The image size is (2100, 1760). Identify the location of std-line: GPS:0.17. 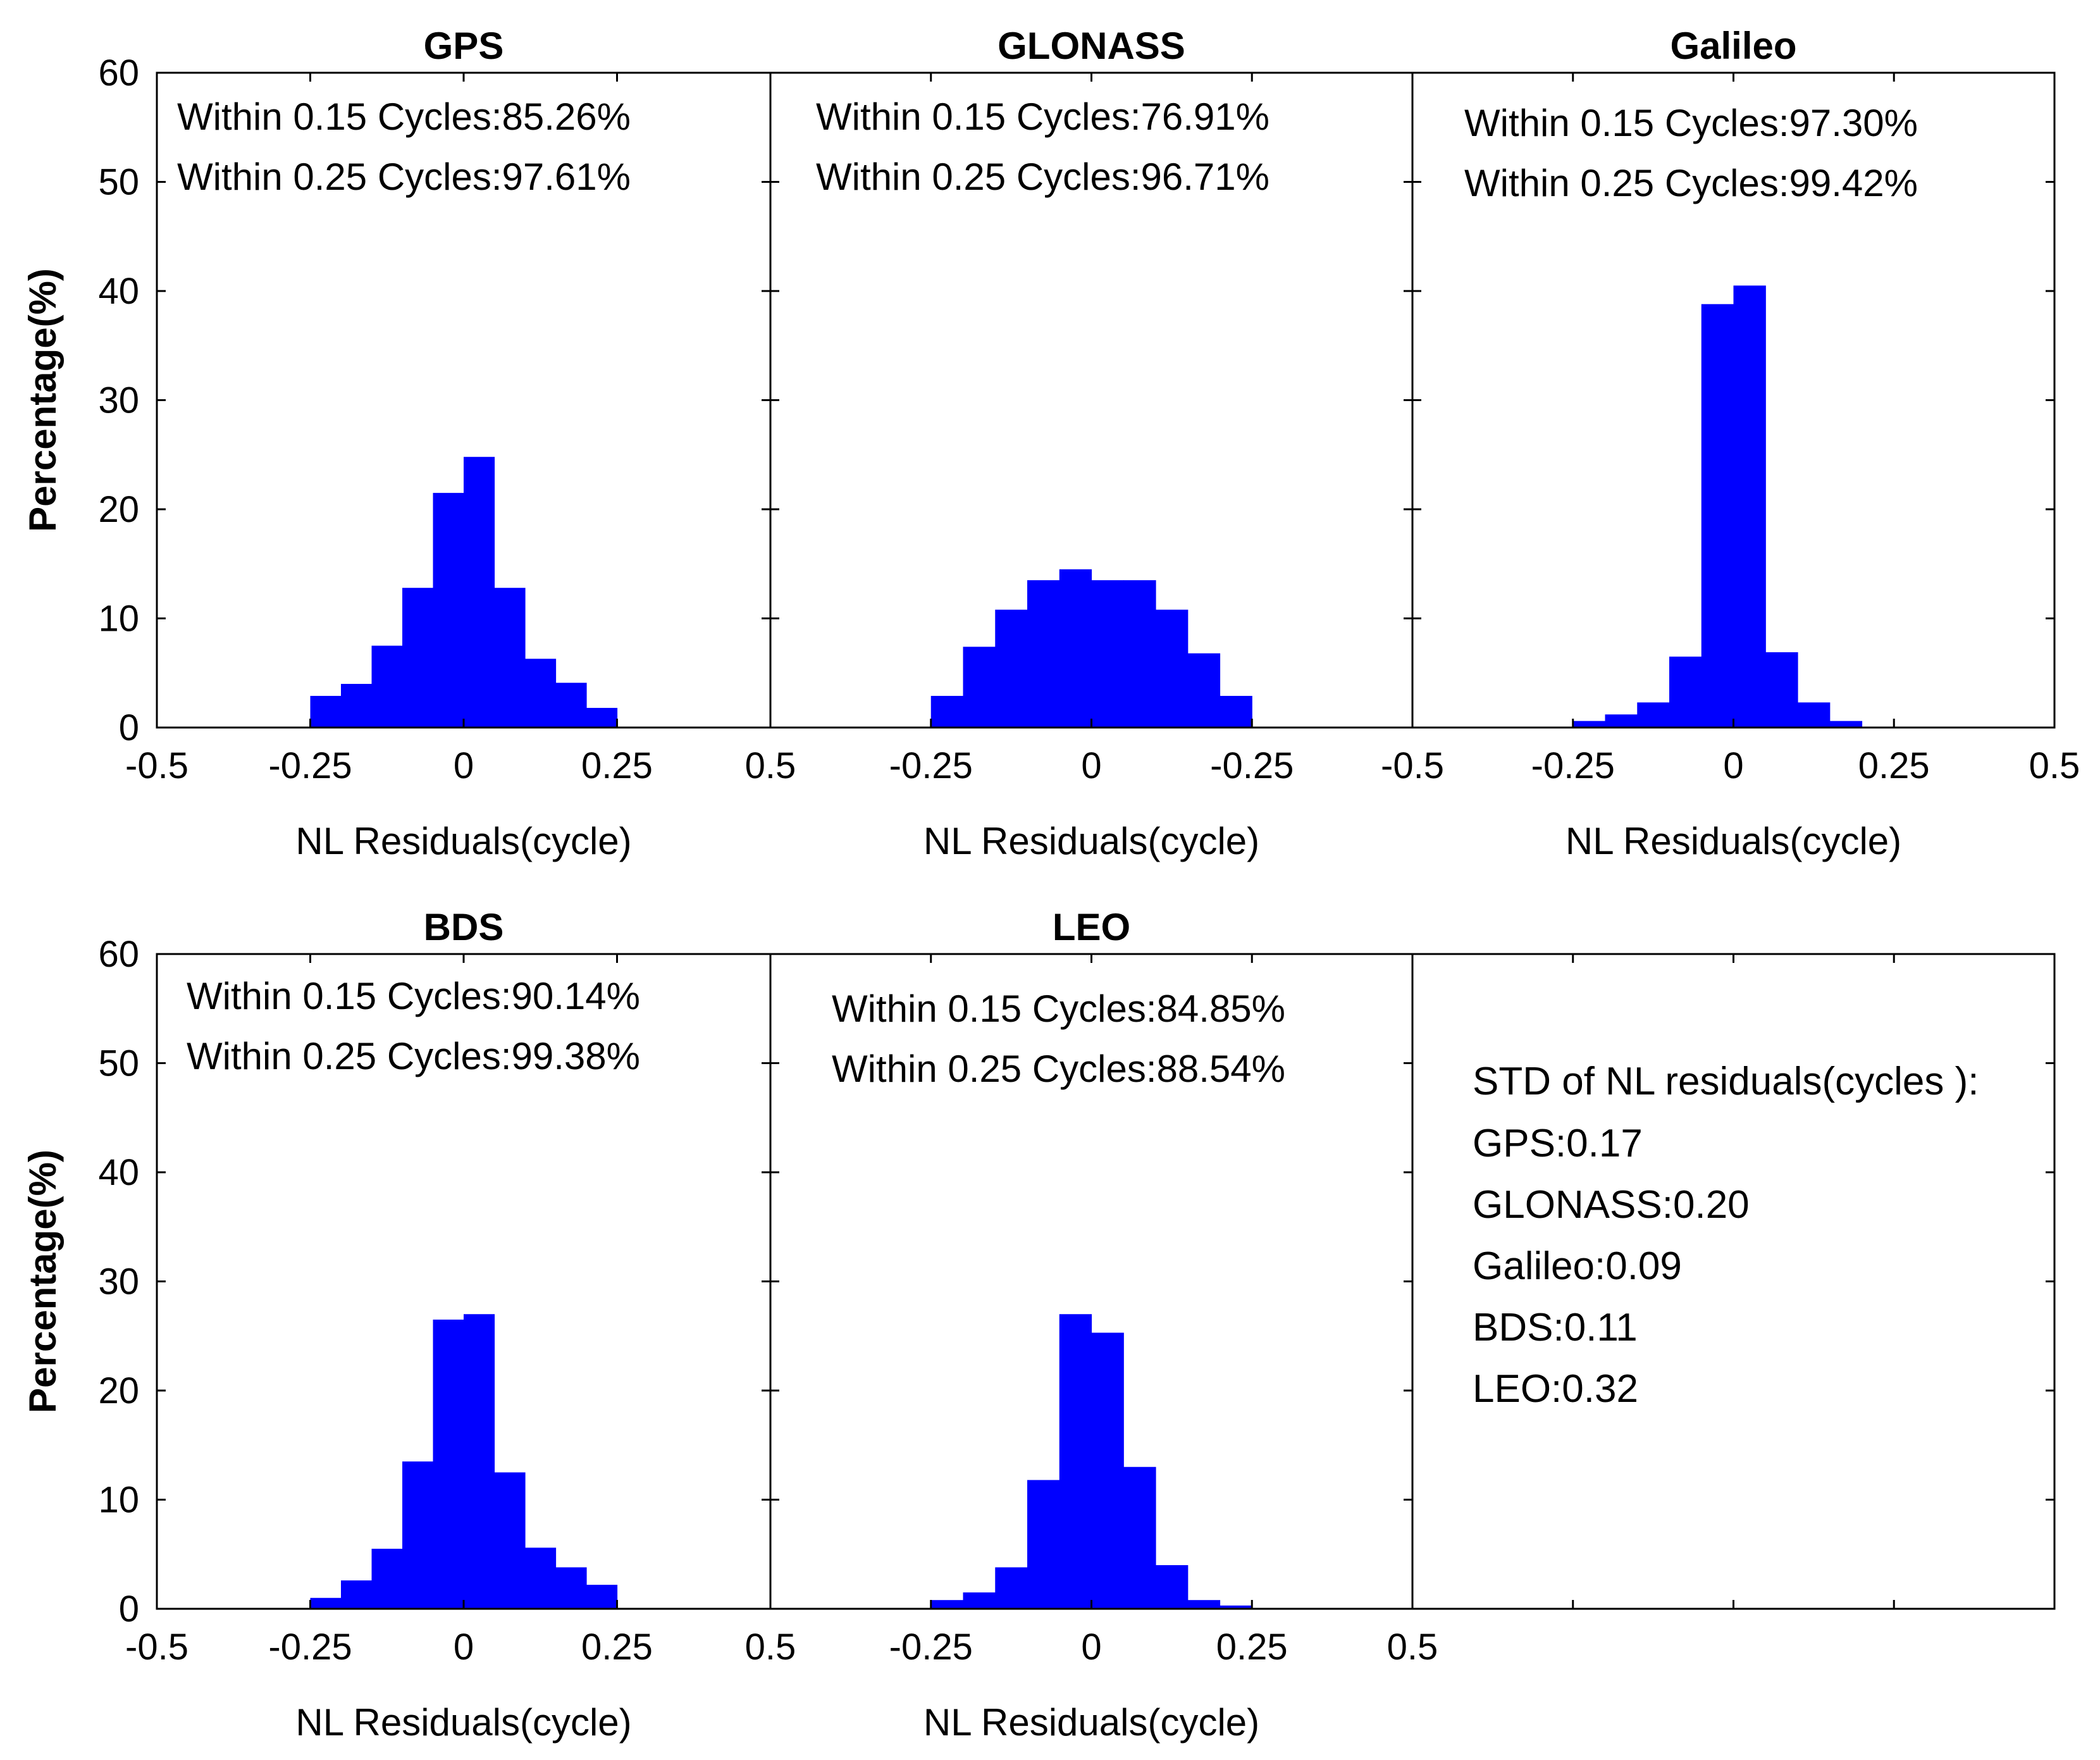
(1558, 1143).